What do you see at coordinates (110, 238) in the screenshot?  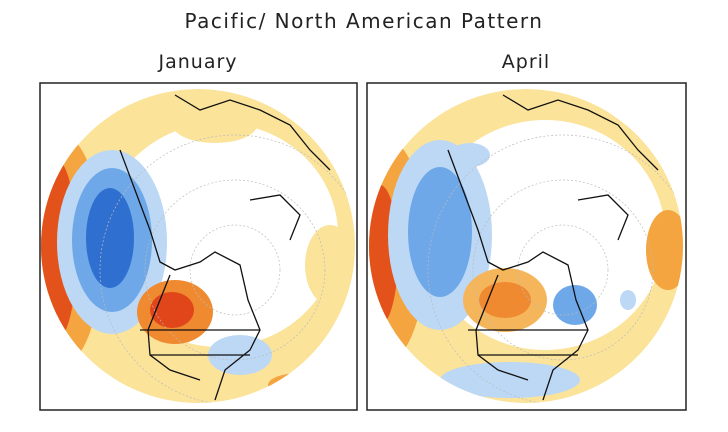 I see `strong-negative-anomaly` at bounding box center [110, 238].